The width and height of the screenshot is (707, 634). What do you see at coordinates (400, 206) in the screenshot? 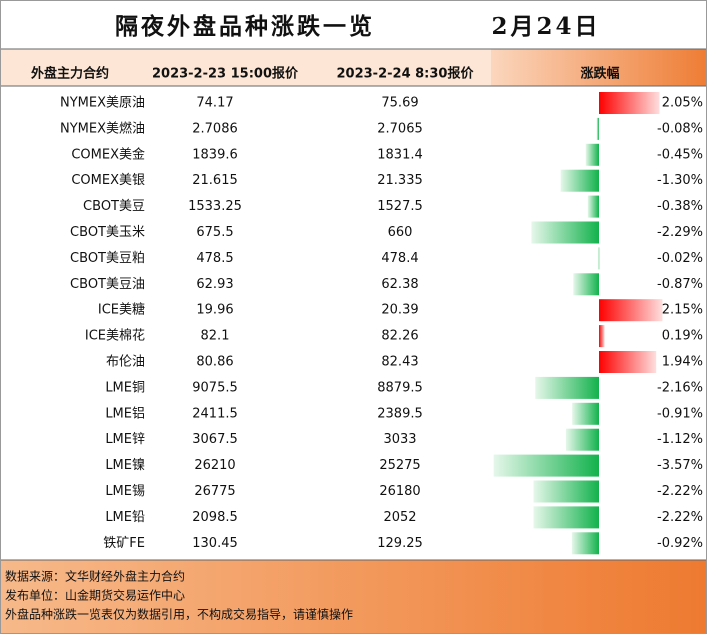
I see `curr-price: 1527.5` at bounding box center [400, 206].